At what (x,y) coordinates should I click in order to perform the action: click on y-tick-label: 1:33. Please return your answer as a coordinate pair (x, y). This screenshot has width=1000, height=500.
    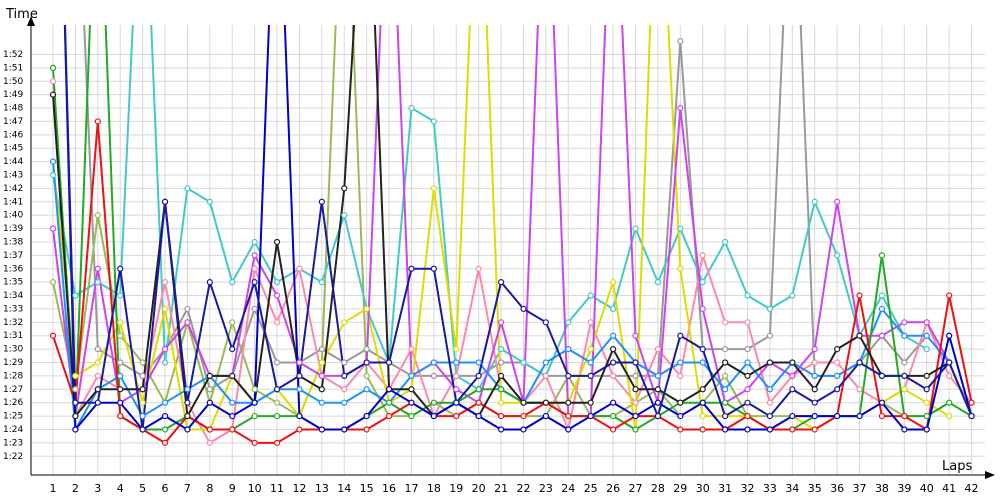
    Looking at the image, I should click on (13, 309).